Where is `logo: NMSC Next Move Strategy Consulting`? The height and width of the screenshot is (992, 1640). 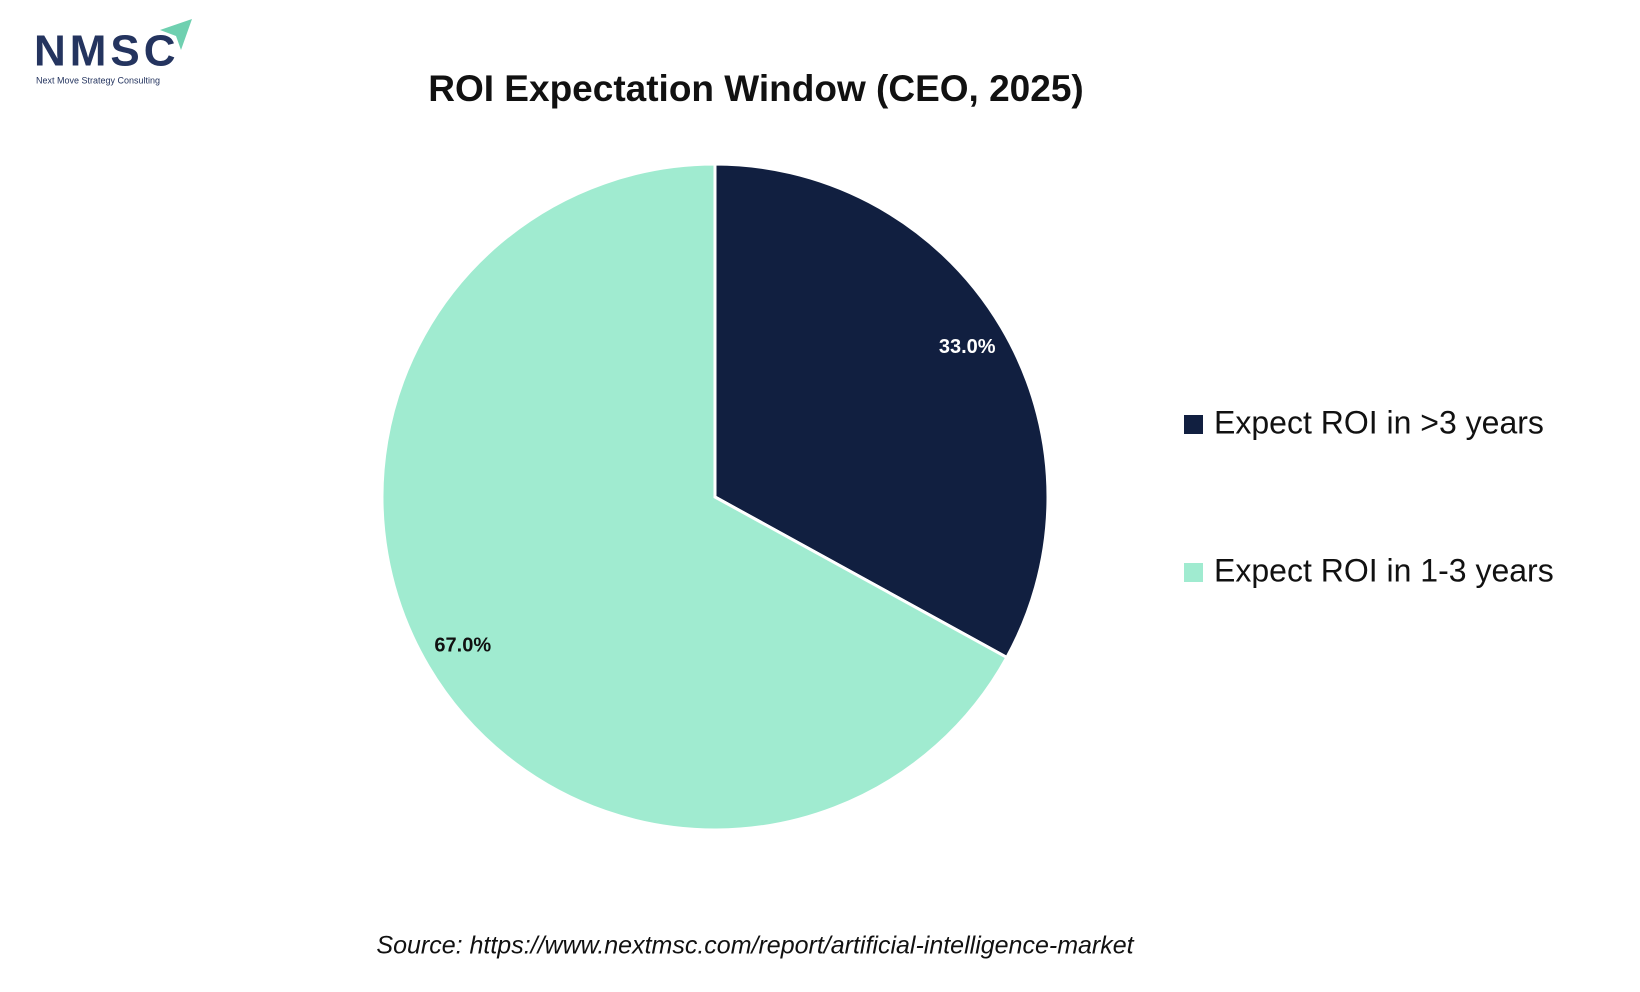
logo: NMSC Next Move Strategy Consulting is located at coordinates (113, 52).